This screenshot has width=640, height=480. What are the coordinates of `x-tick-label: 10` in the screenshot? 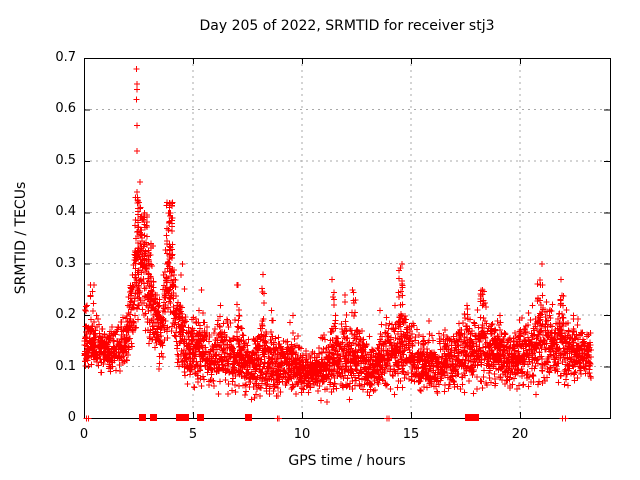 It's located at (302, 434).